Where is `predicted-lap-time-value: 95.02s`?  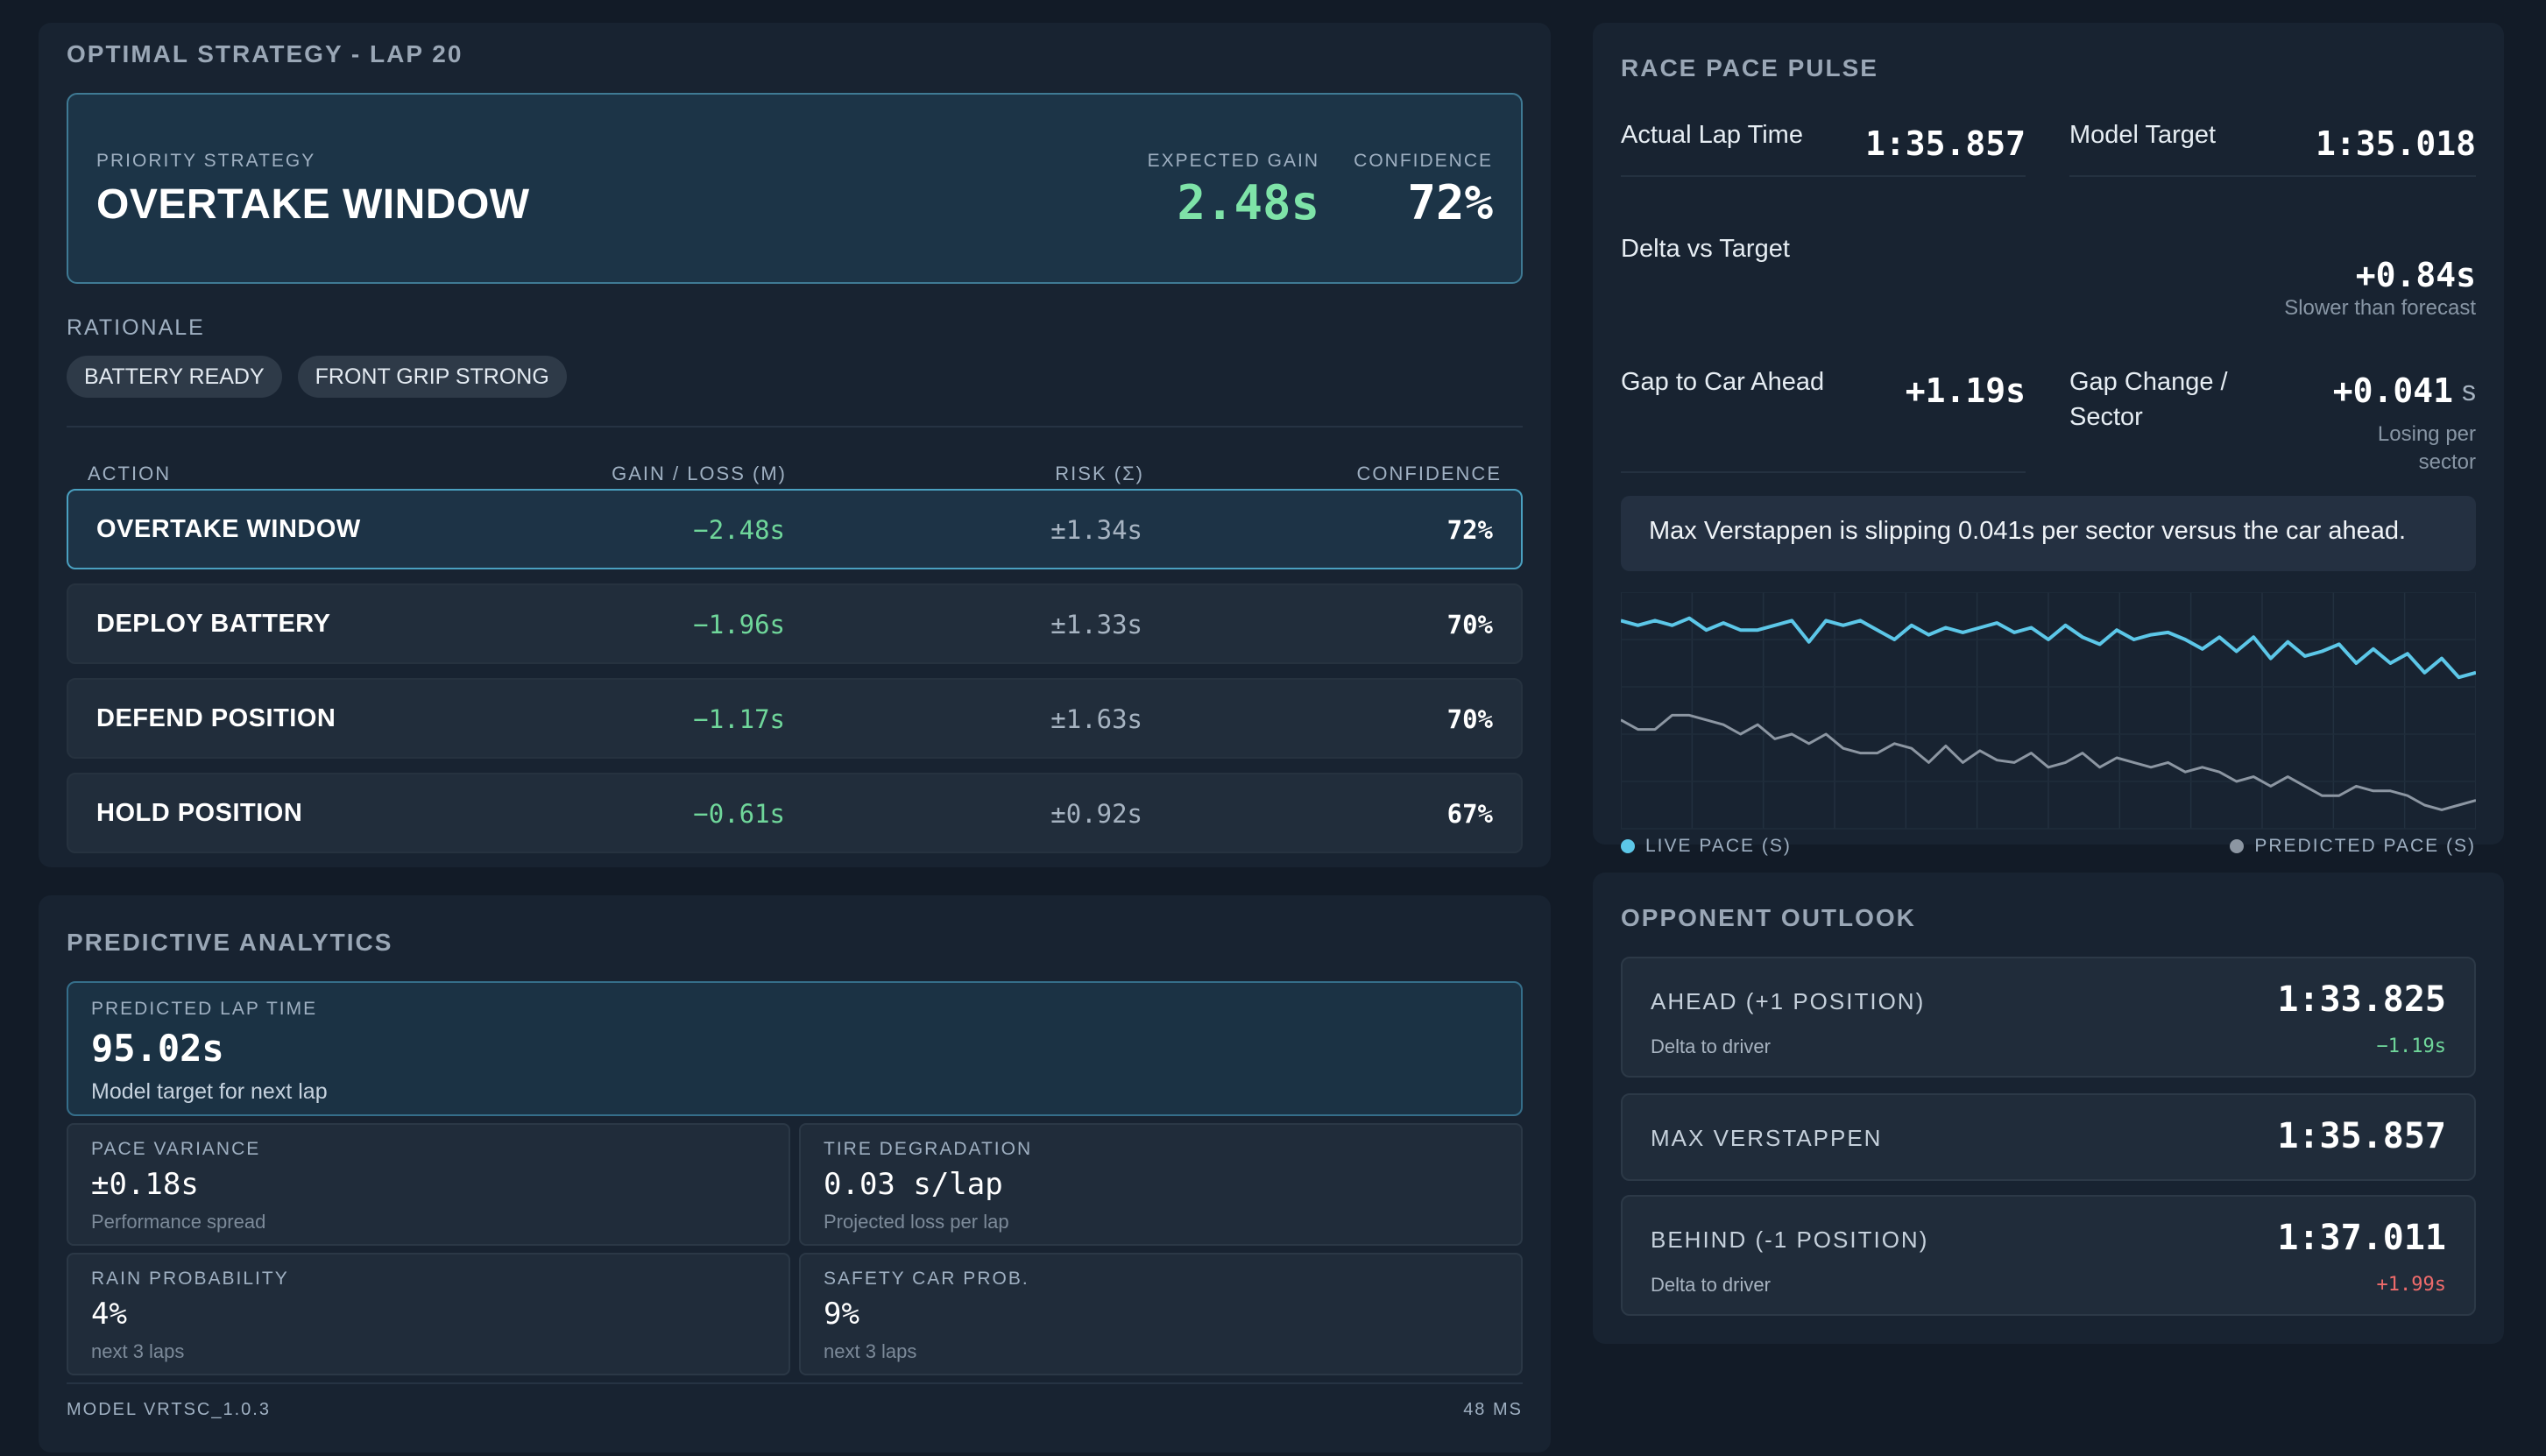
predicted-lap-time-value: 95.02s is located at coordinates (157, 1048).